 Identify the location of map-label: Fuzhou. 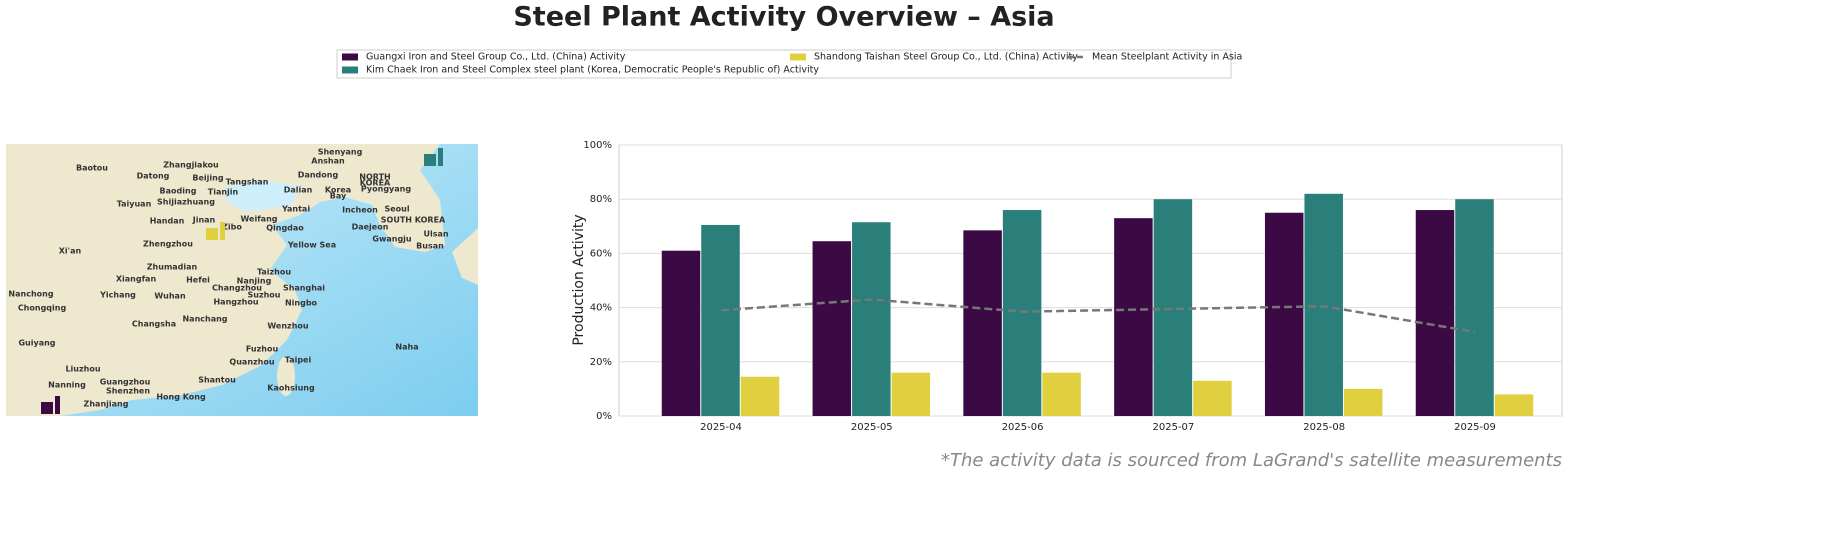
(262, 349).